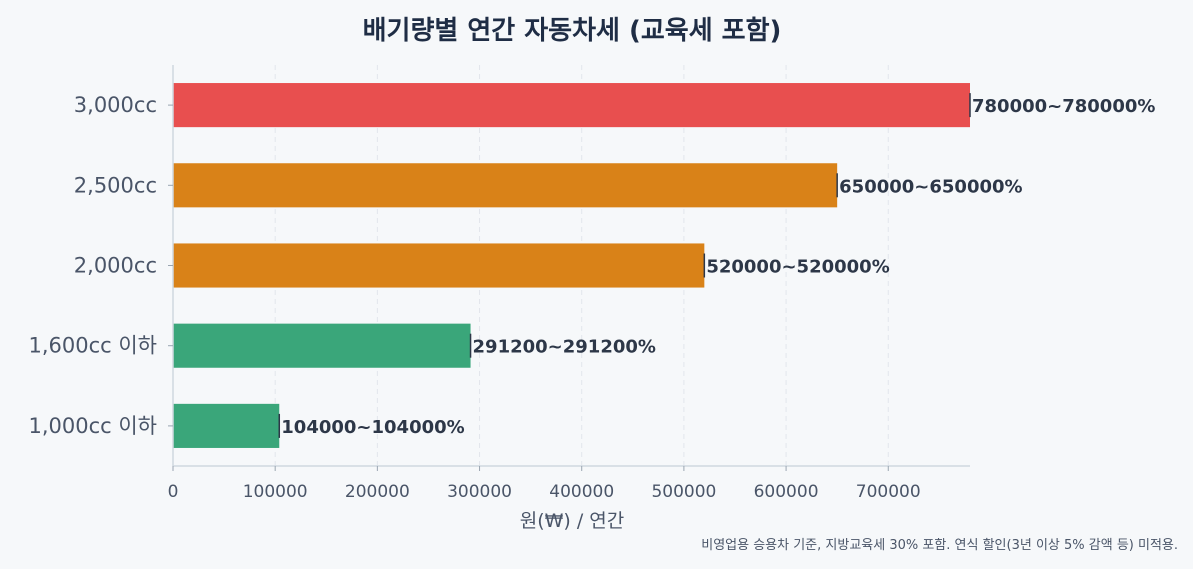 The width and height of the screenshot is (1193, 569). Describe the element at coordinates (115, 266) in the screenshot. I see `category-label: 2,000cc` at that location.